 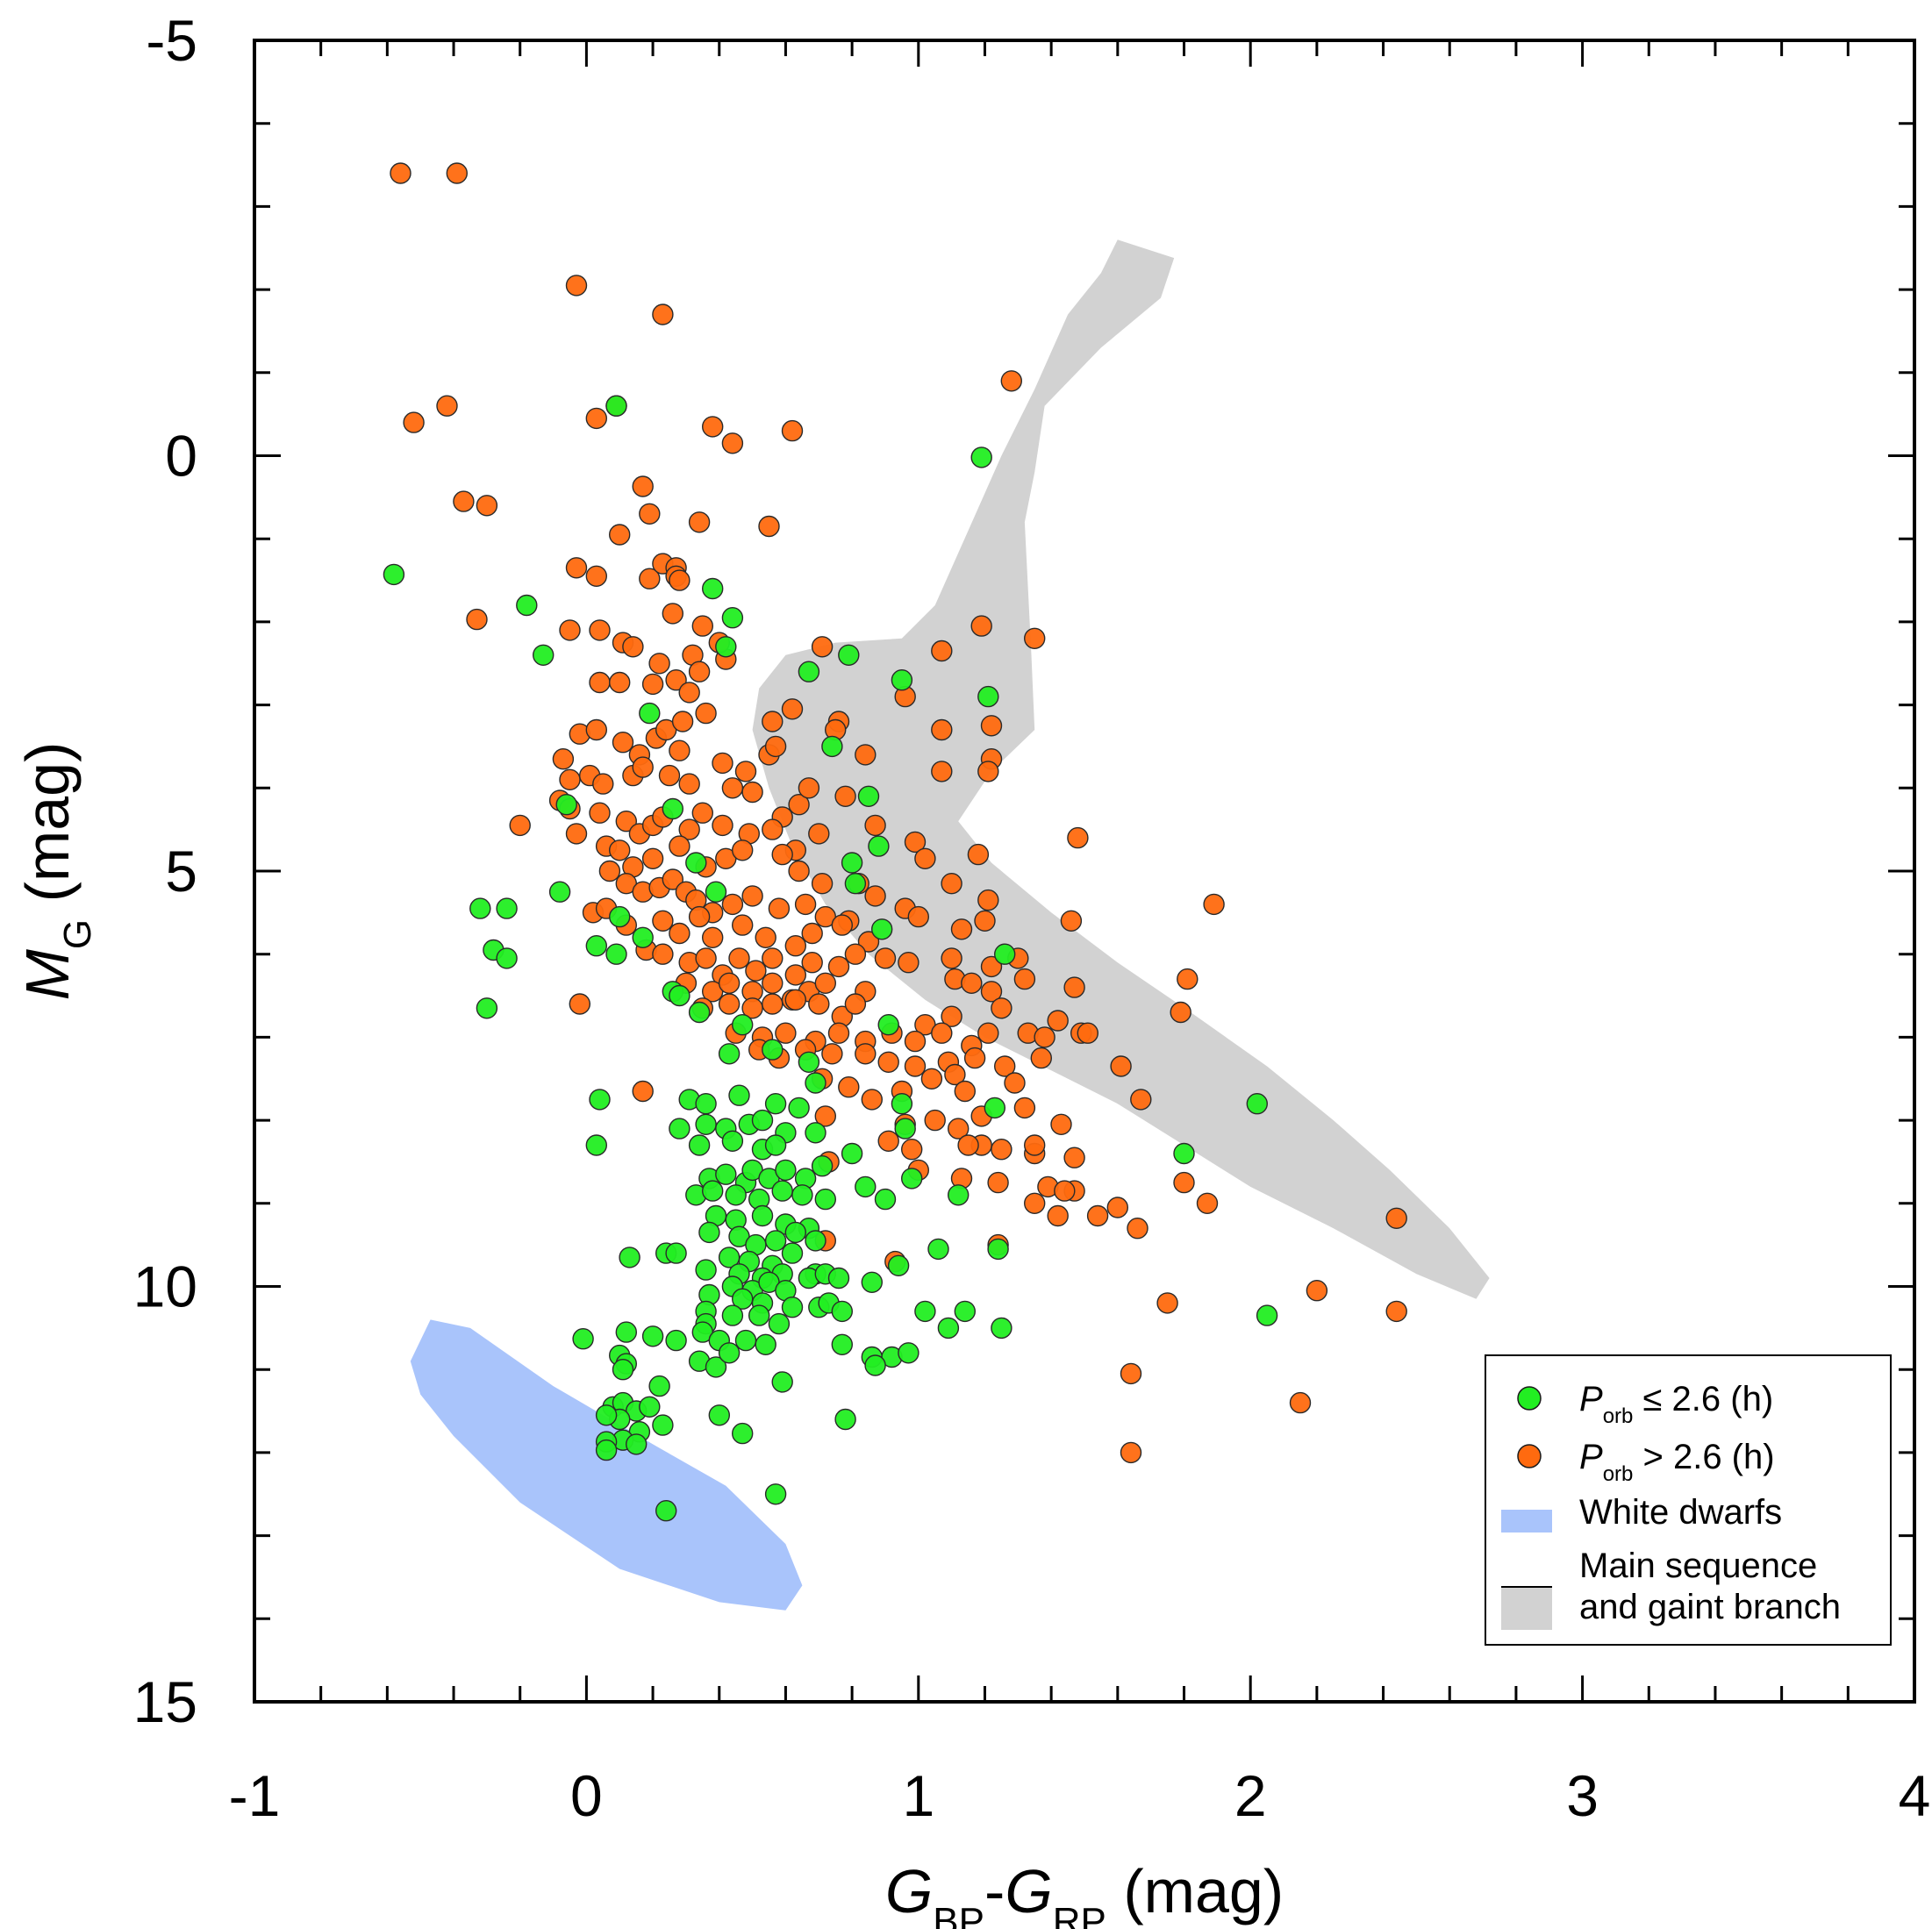 What do you see at coordinates (1680, 1512) in the screenshot?
I see `legend-label-white-dwarfs: White dwarfs` at bounding box center [1680, 1512].